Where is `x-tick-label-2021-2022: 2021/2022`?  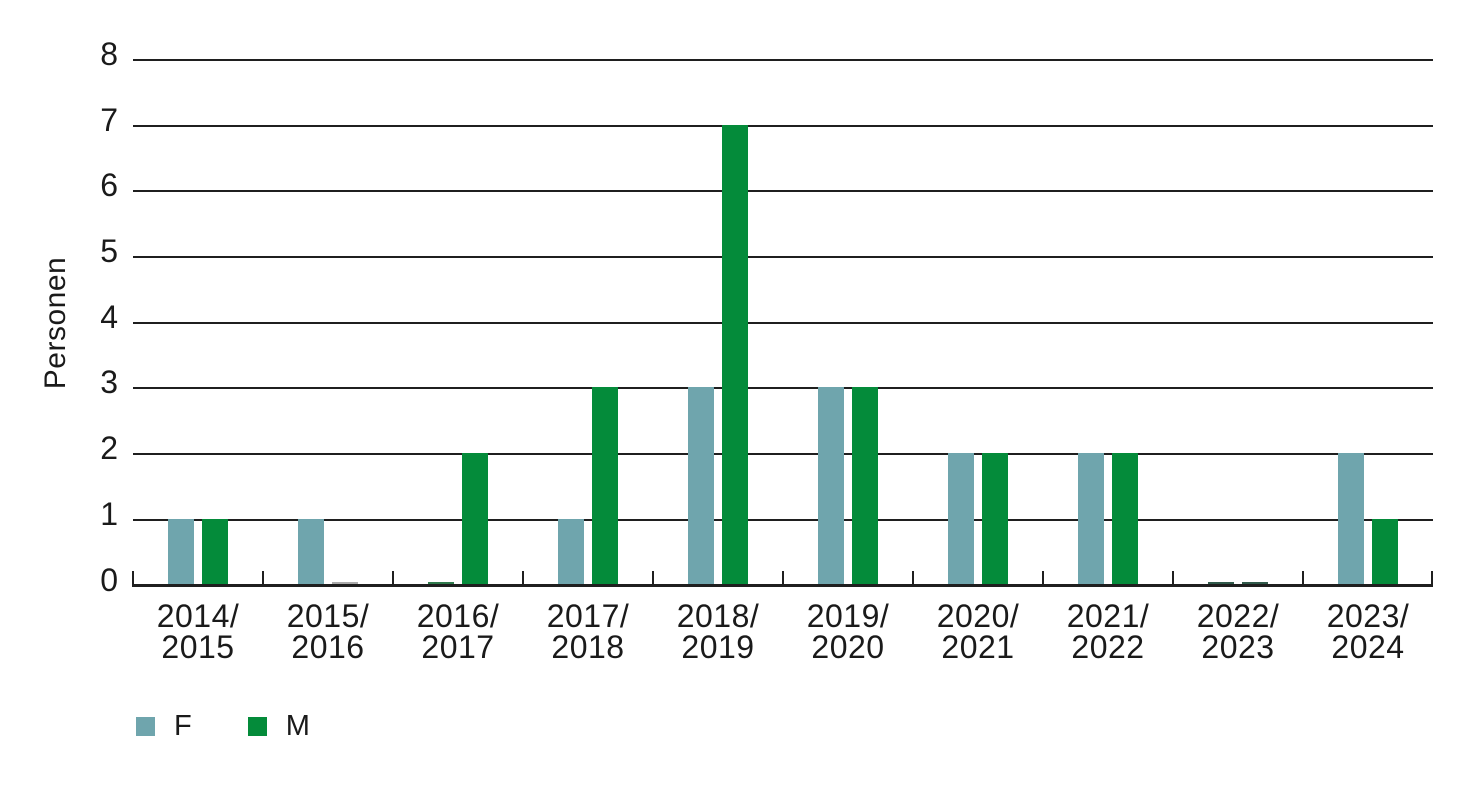 x-tick-label-2021-2022: 2021/2022 is located at coordinates (1108, 631).